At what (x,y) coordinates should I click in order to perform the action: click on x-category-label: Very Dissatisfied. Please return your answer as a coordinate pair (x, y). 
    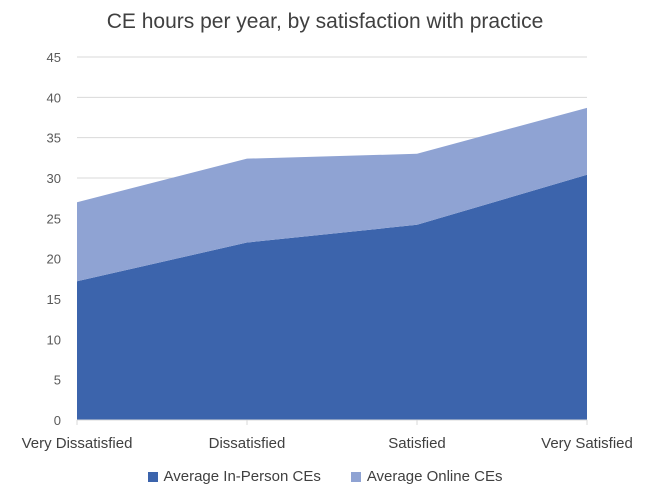
    Looking at the image, I should click on (77, 443).